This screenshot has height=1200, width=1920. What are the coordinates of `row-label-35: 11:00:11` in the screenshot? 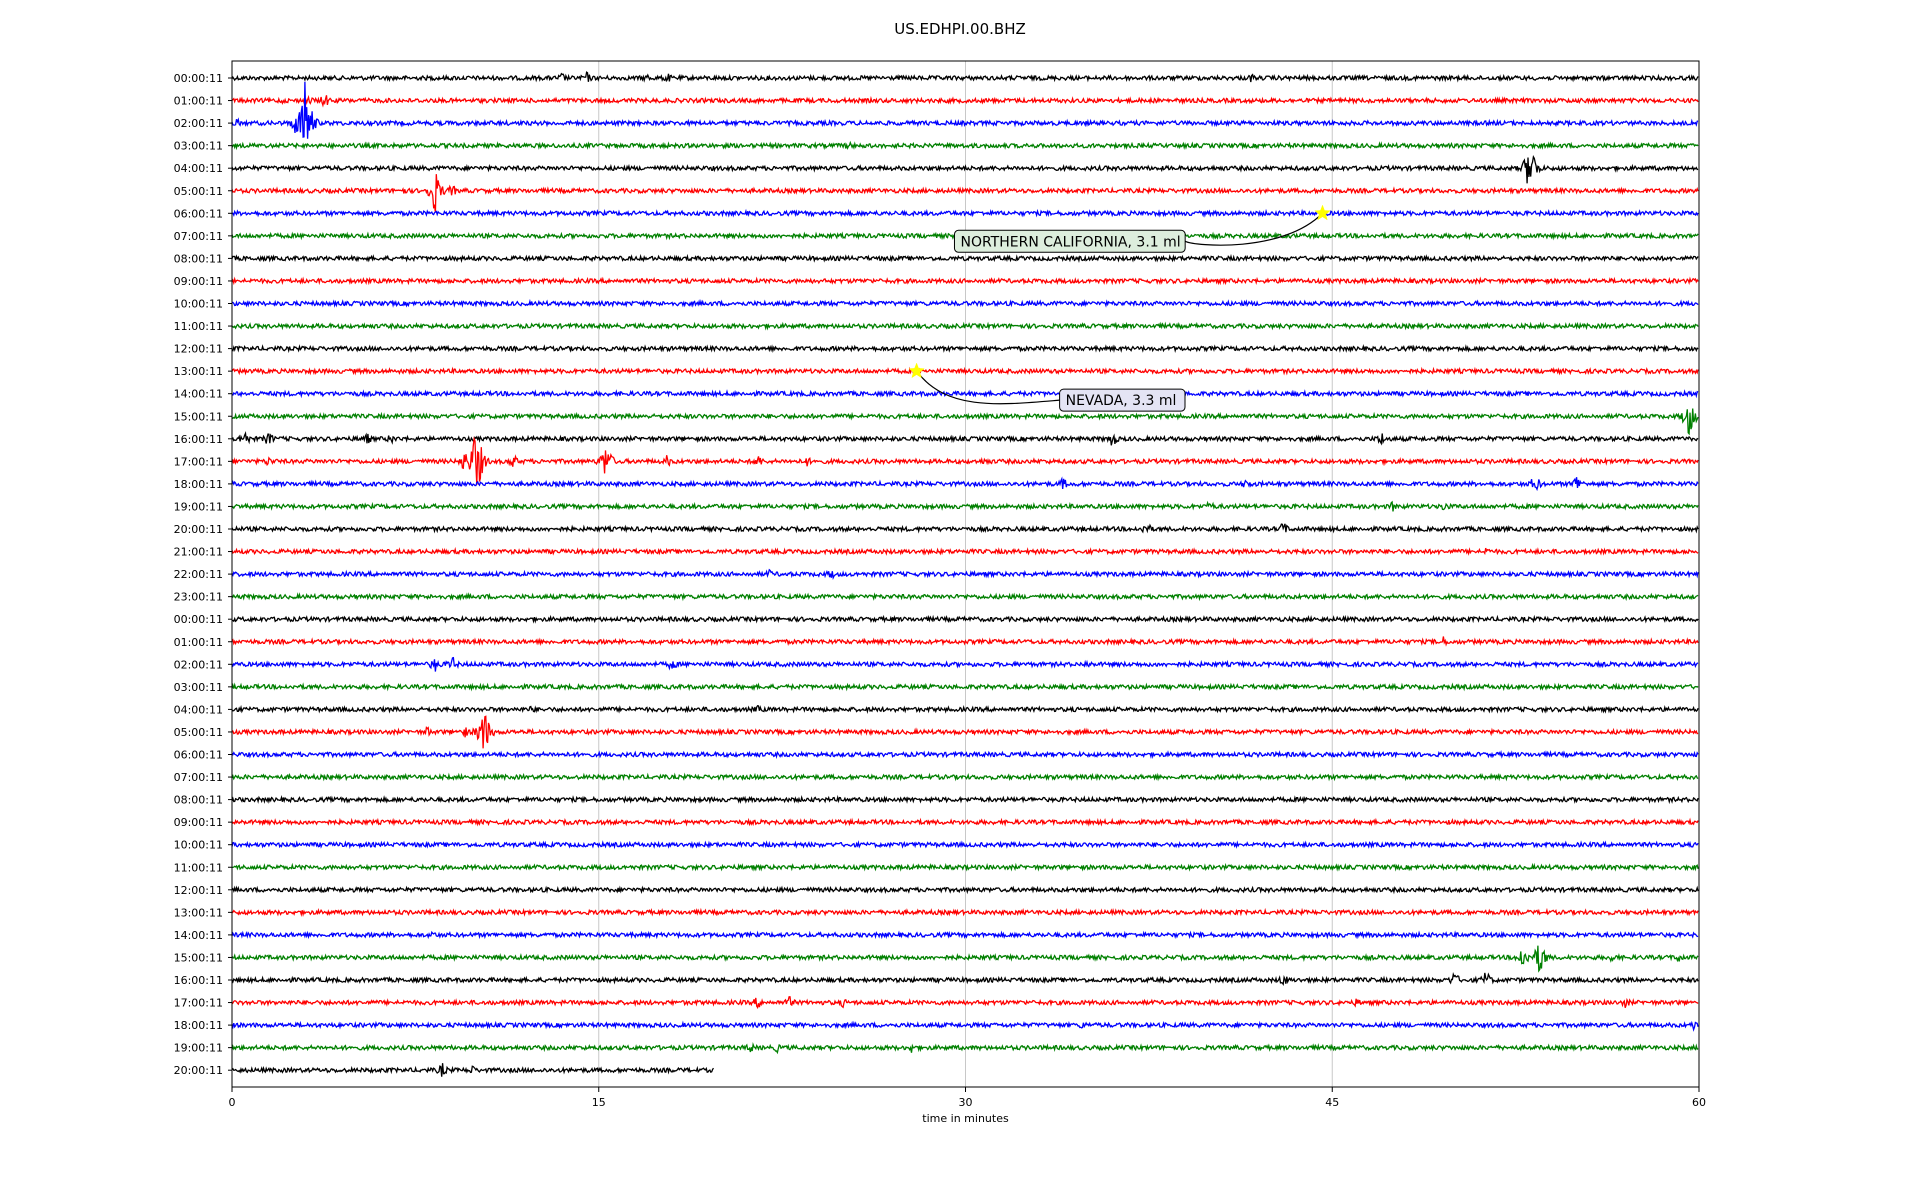 It's located at (198, 867).